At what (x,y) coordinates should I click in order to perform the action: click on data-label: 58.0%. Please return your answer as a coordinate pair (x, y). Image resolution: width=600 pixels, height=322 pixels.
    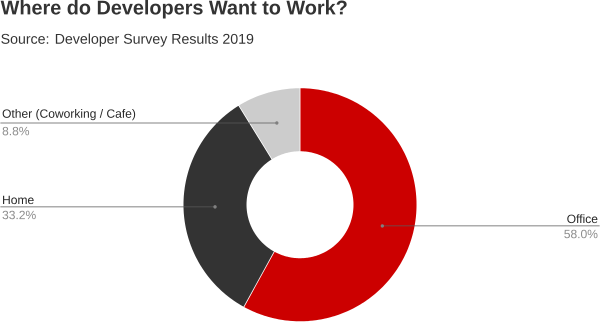
    Looking at the image, I should click on (581, 234).